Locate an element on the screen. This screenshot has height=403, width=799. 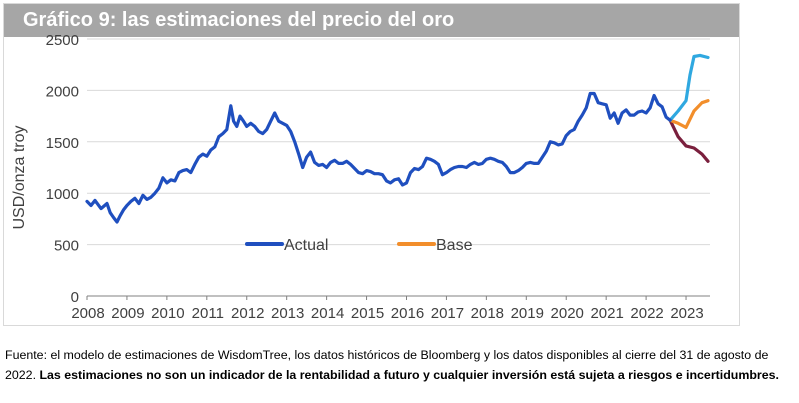
x-tick-label: 2020 is located at coordinates (567, 313).